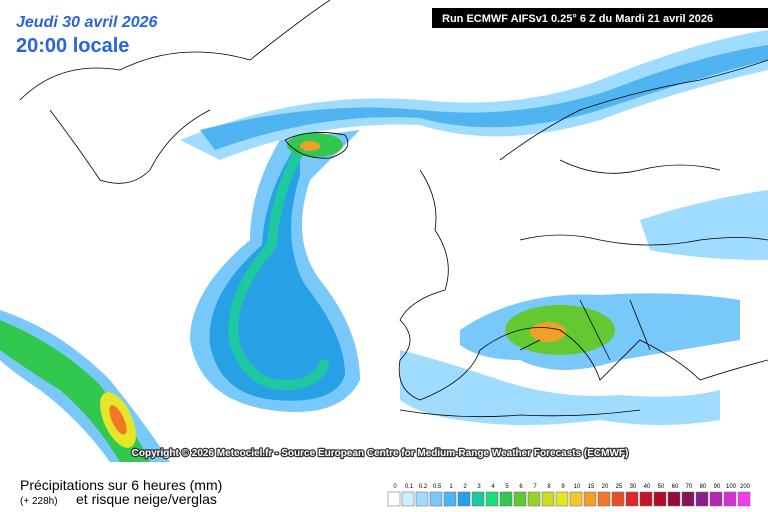 This screenshot has width=768, height=512. I want to click on legend-label: 0.2, so click(423, 487).